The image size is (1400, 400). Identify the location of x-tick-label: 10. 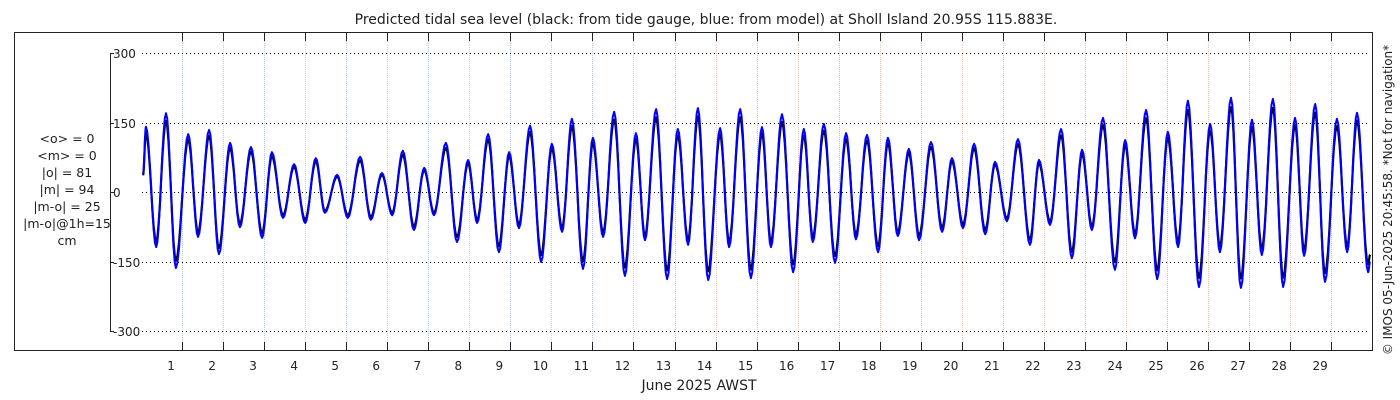
(540, 366).